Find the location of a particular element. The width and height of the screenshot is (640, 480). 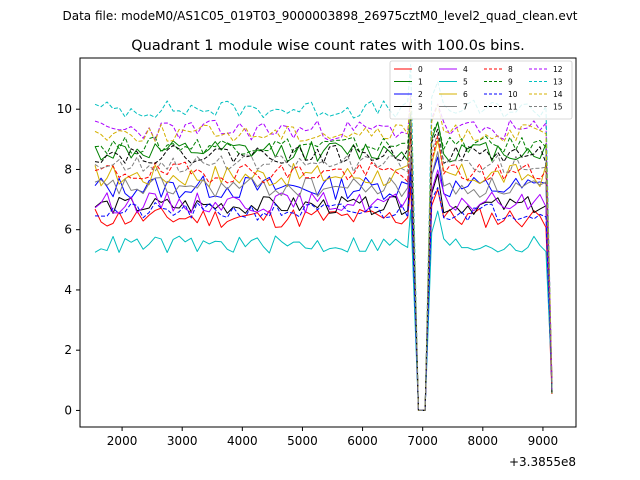

legend-box is located at coordinates (481, 90).